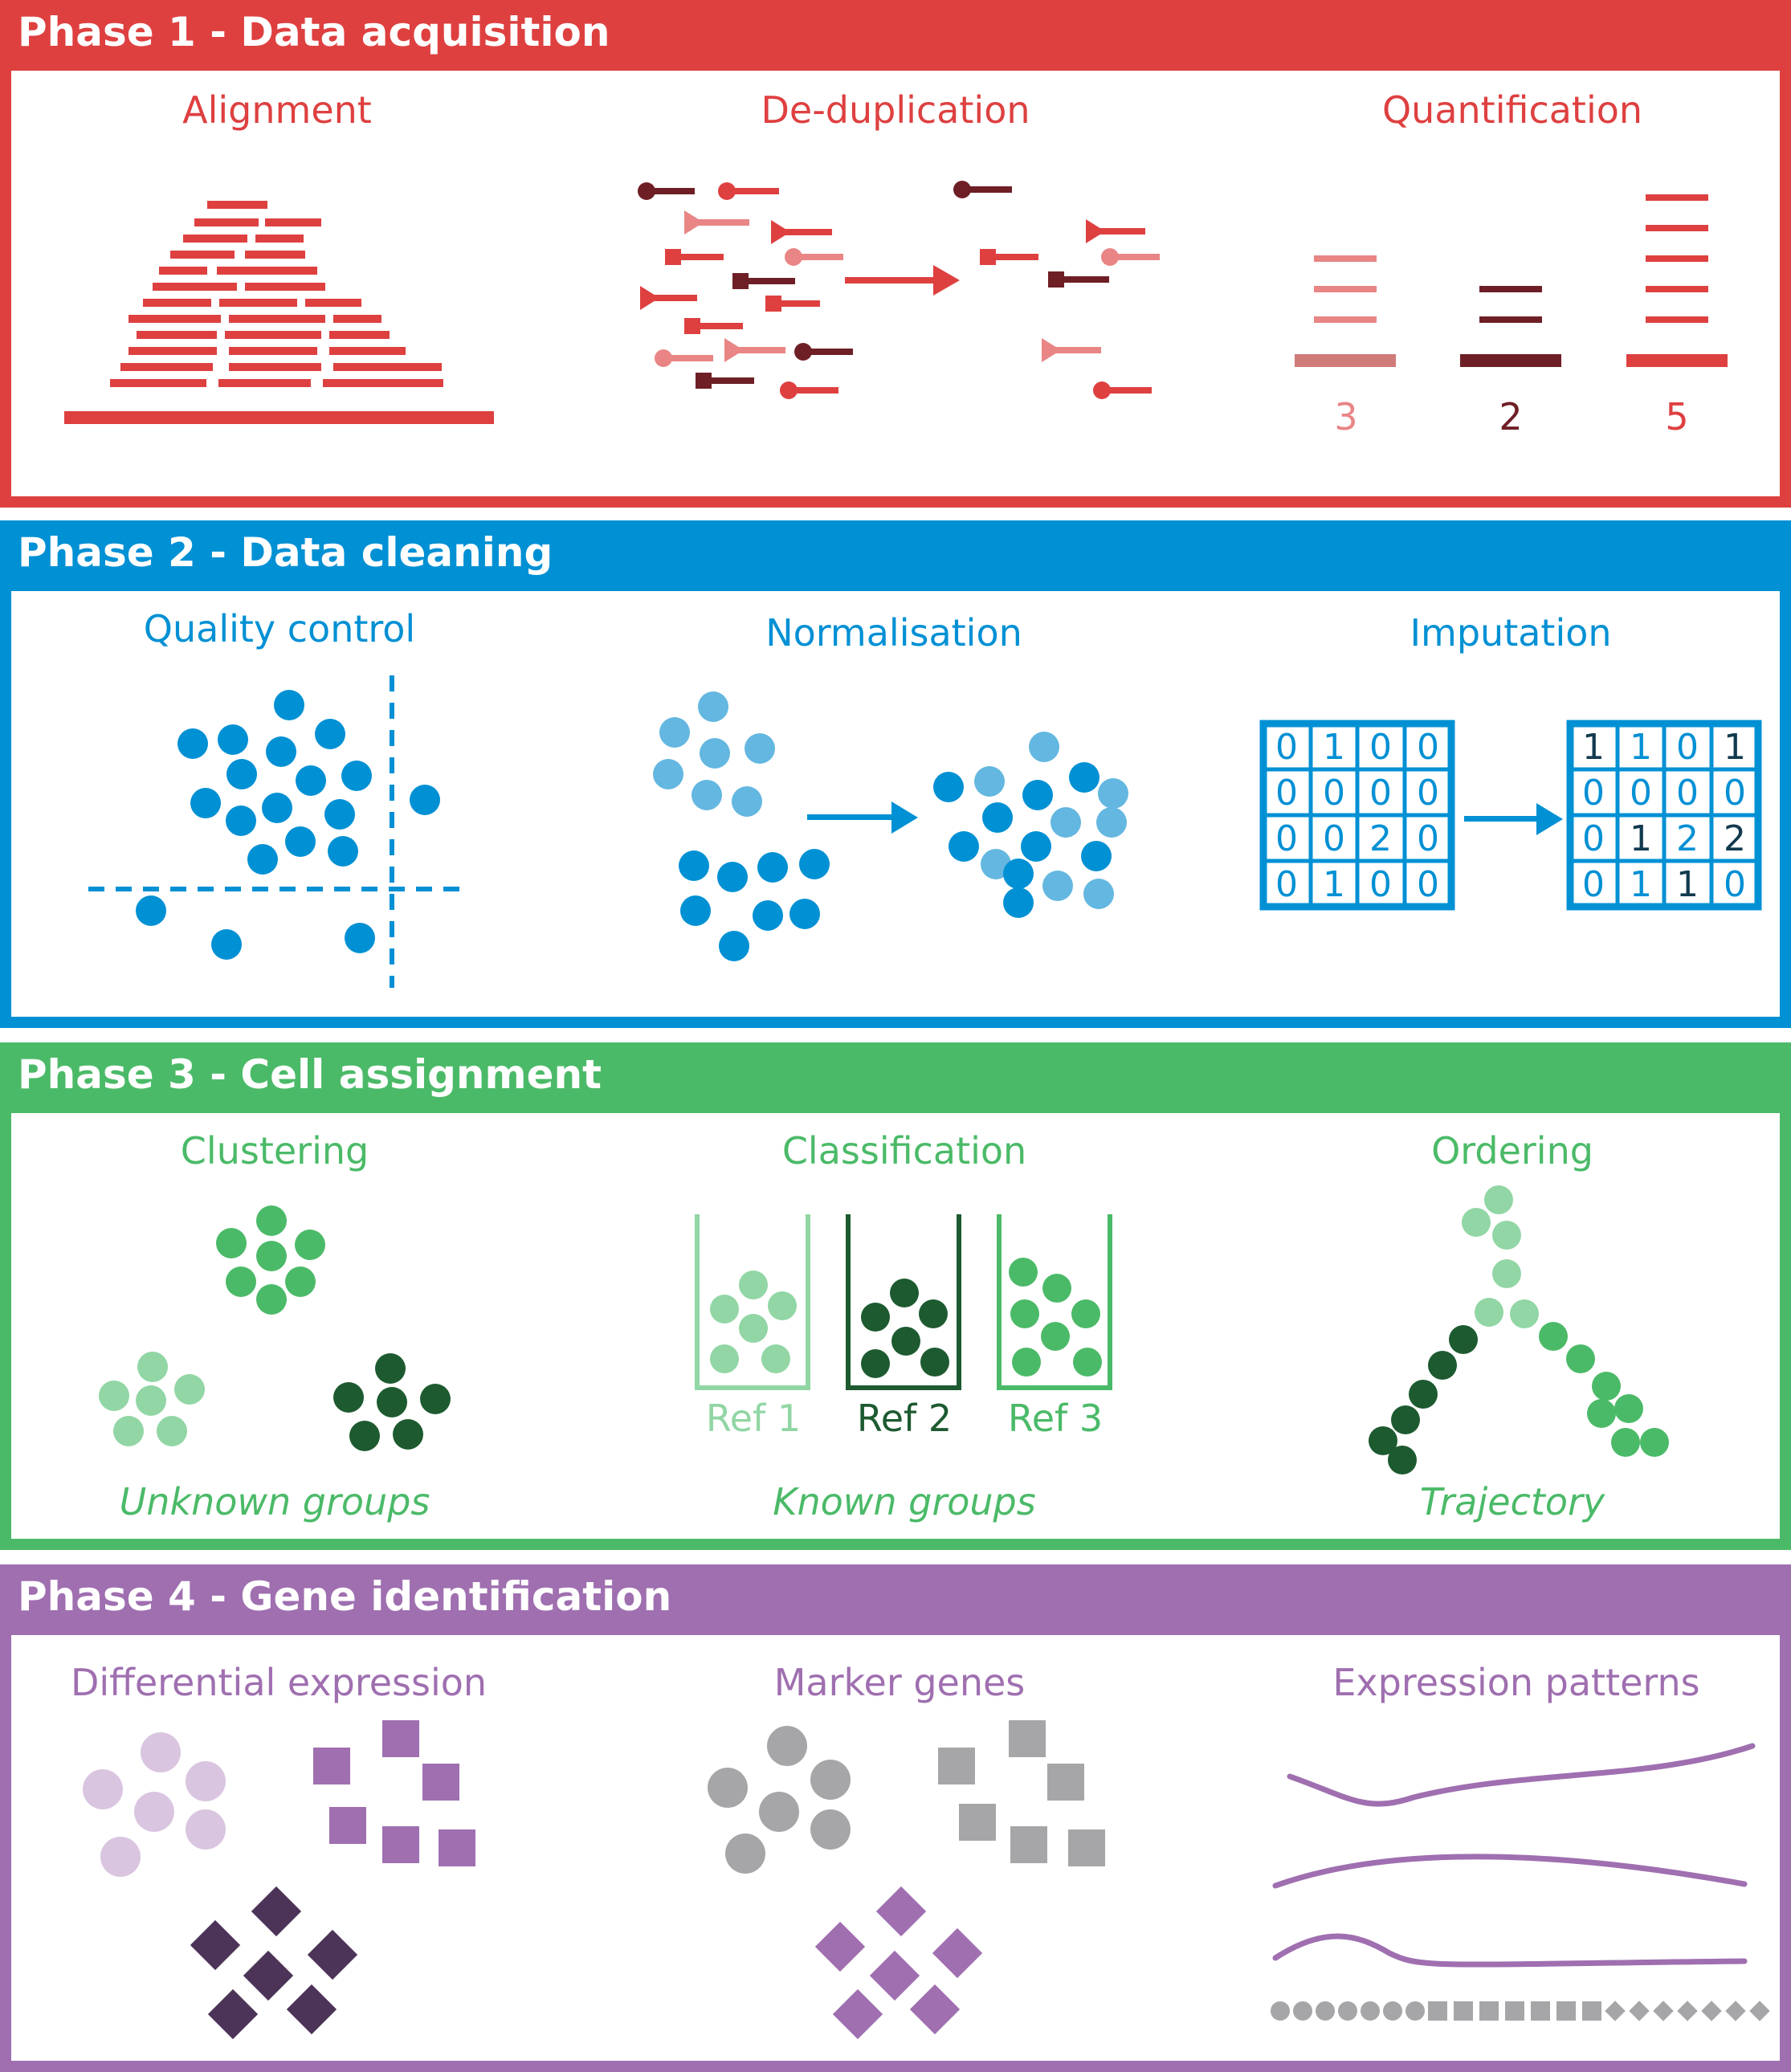 The height and width of the screenshot is (2072, 1791). What do you see at coordinates (1593, 747) in the screenshot?
I see `cell-a-0-0: 1` at bounding box center [1593, 747].